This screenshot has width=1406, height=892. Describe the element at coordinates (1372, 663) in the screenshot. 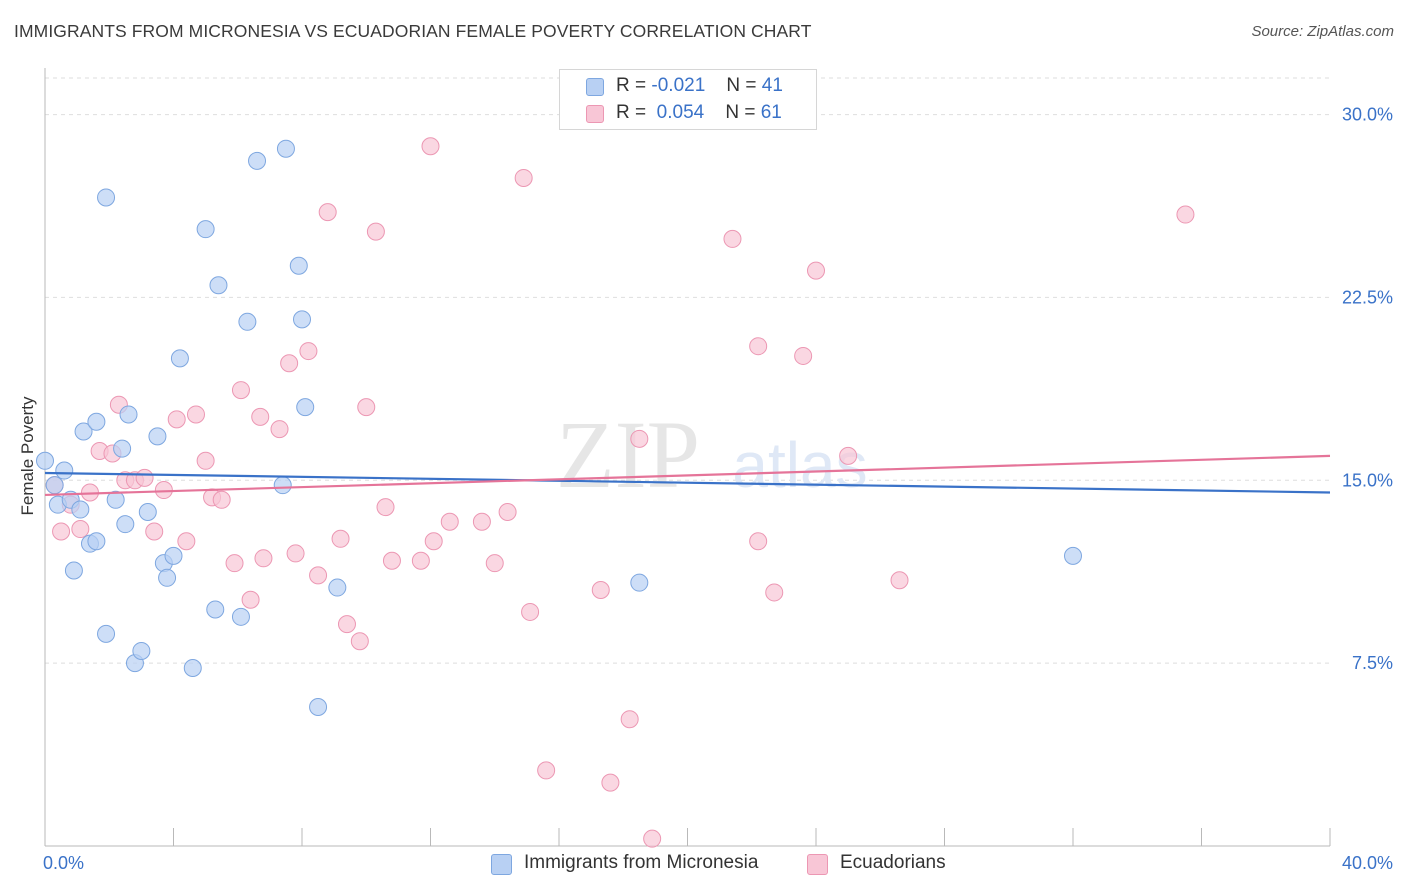

I see `y-tick-label: 7.5%` at that location.